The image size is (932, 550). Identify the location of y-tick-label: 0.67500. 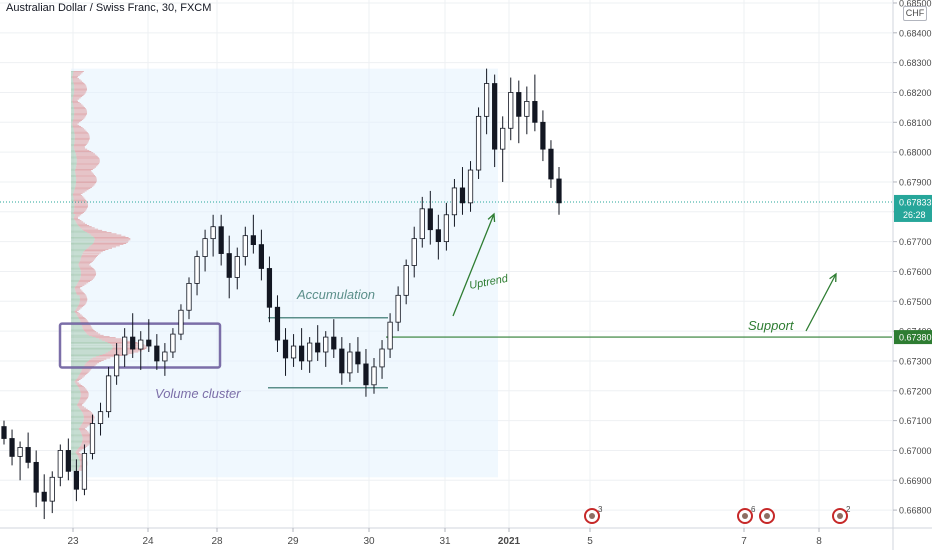
(915, 302).